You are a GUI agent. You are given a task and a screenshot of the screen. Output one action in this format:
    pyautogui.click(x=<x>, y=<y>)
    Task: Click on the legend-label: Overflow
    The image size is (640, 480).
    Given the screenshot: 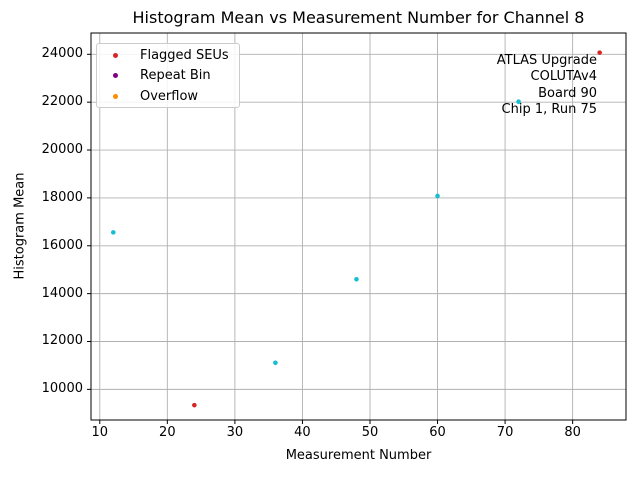 What is the action you would take?
    pyautogui.click(x=169, y=96)
    